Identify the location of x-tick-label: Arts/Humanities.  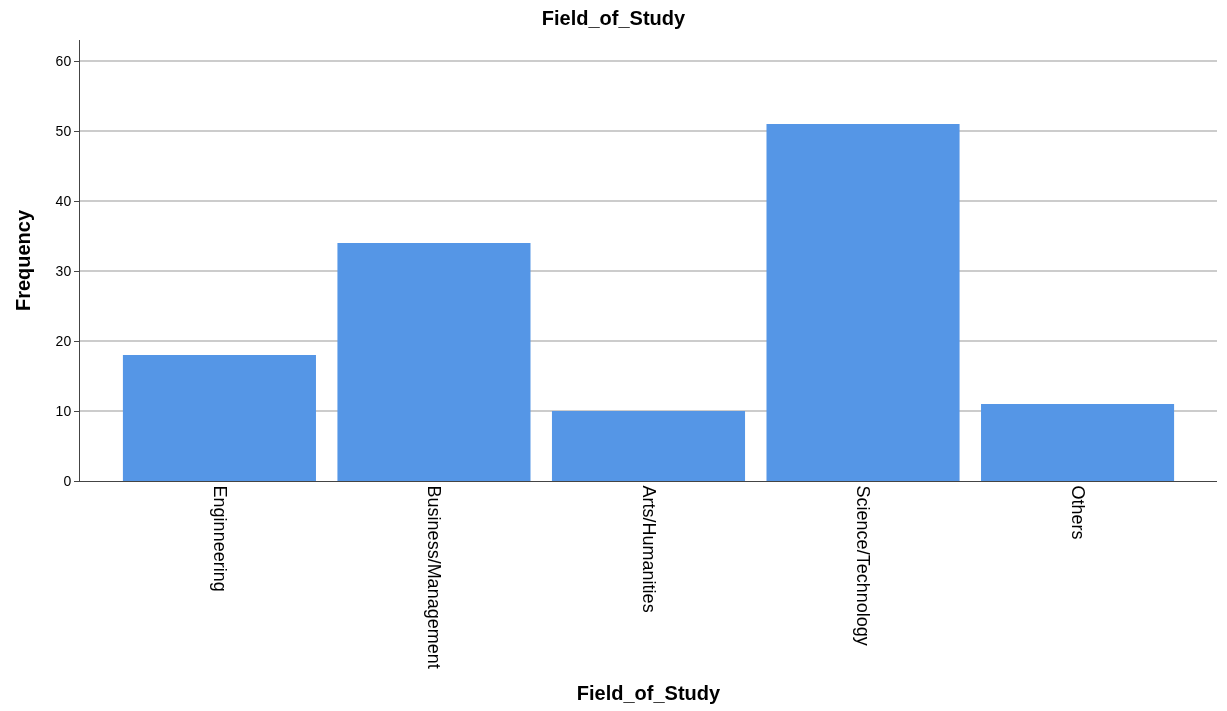
(648, 549).